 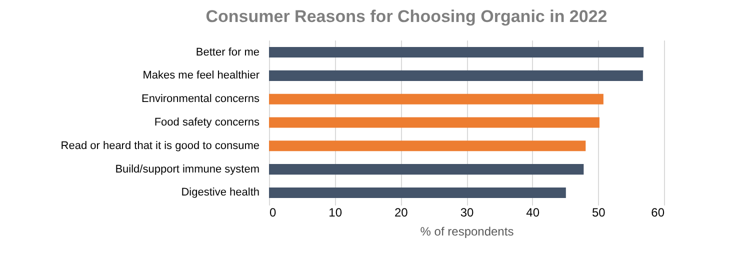 I want to click on x-tick-label: 50, so click(x=599, y=213).